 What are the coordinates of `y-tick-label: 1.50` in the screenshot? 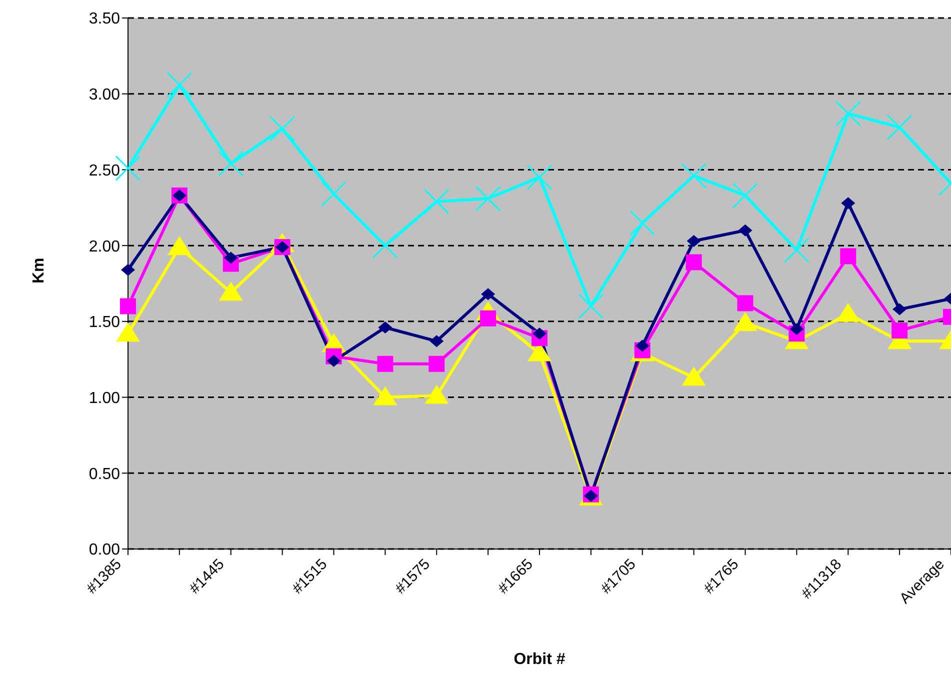 It's located at (104, 323).